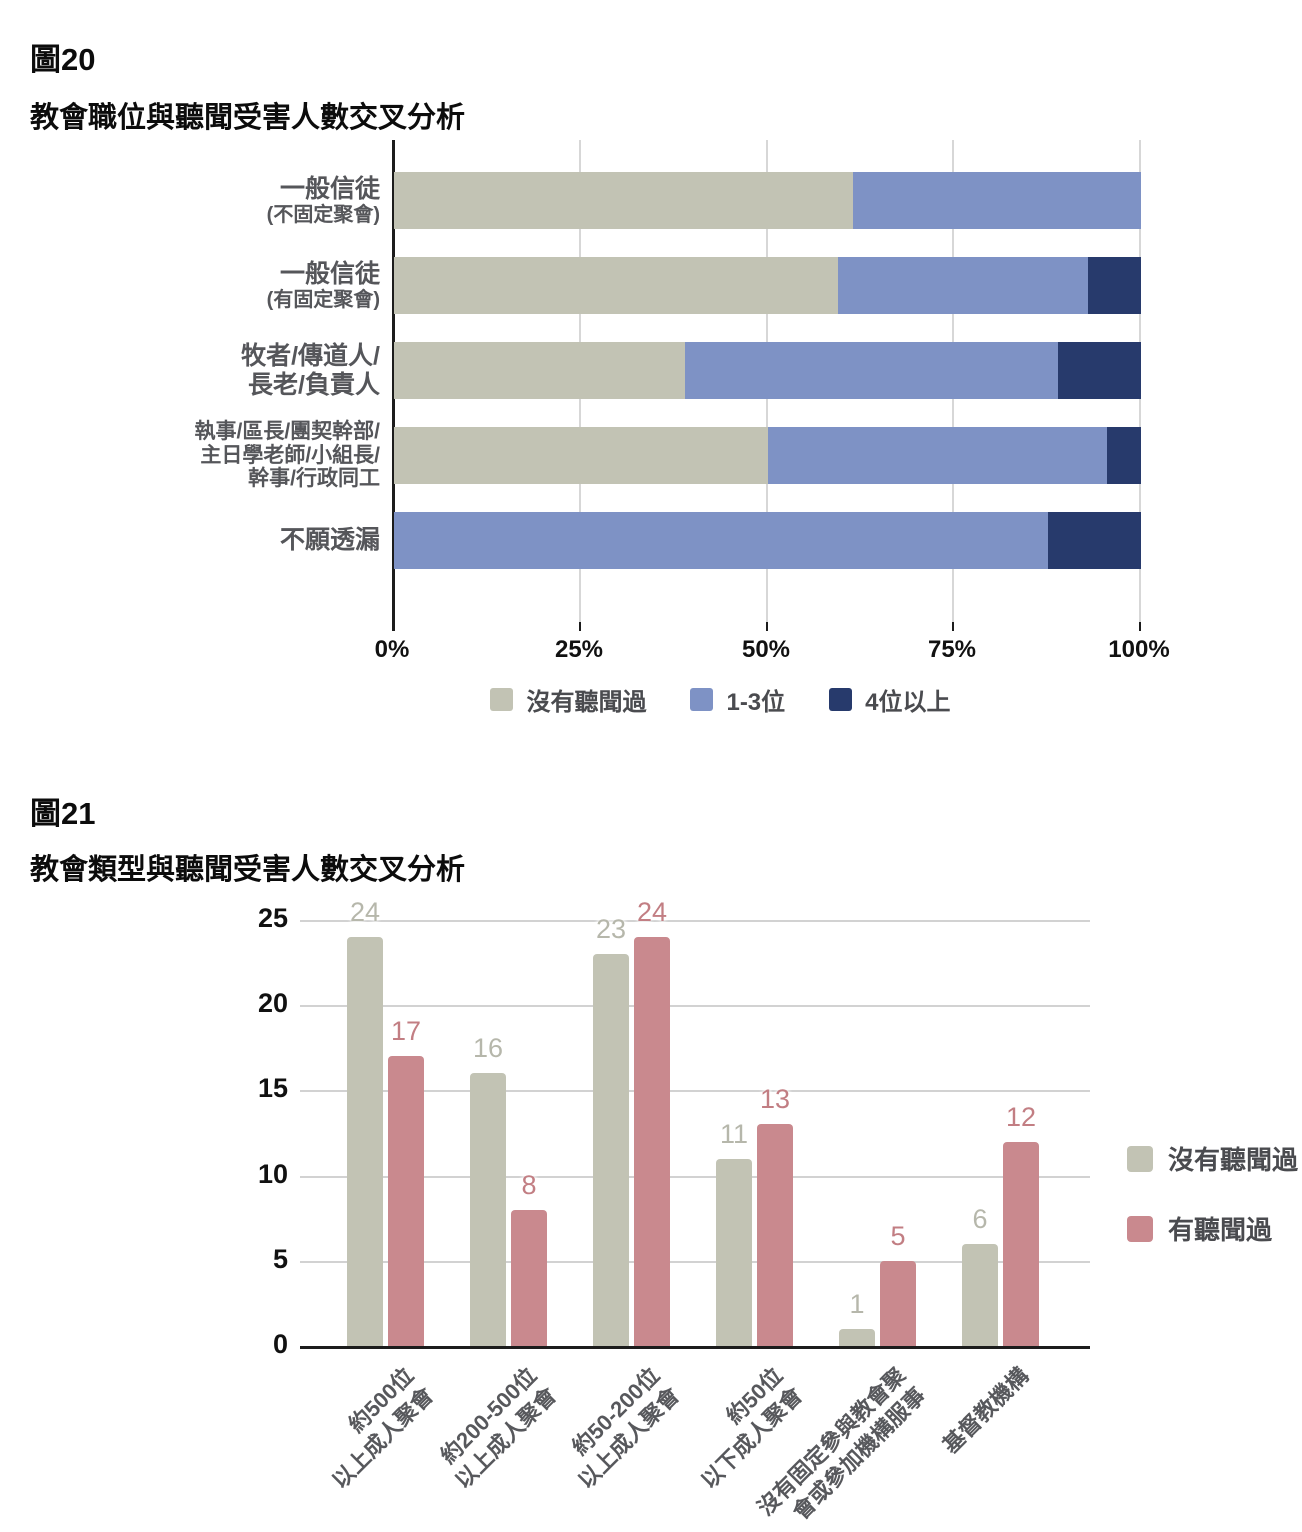  Describe the element at coordinates (611, 929) in the screenshot. I see `data-label: 23` at that location.